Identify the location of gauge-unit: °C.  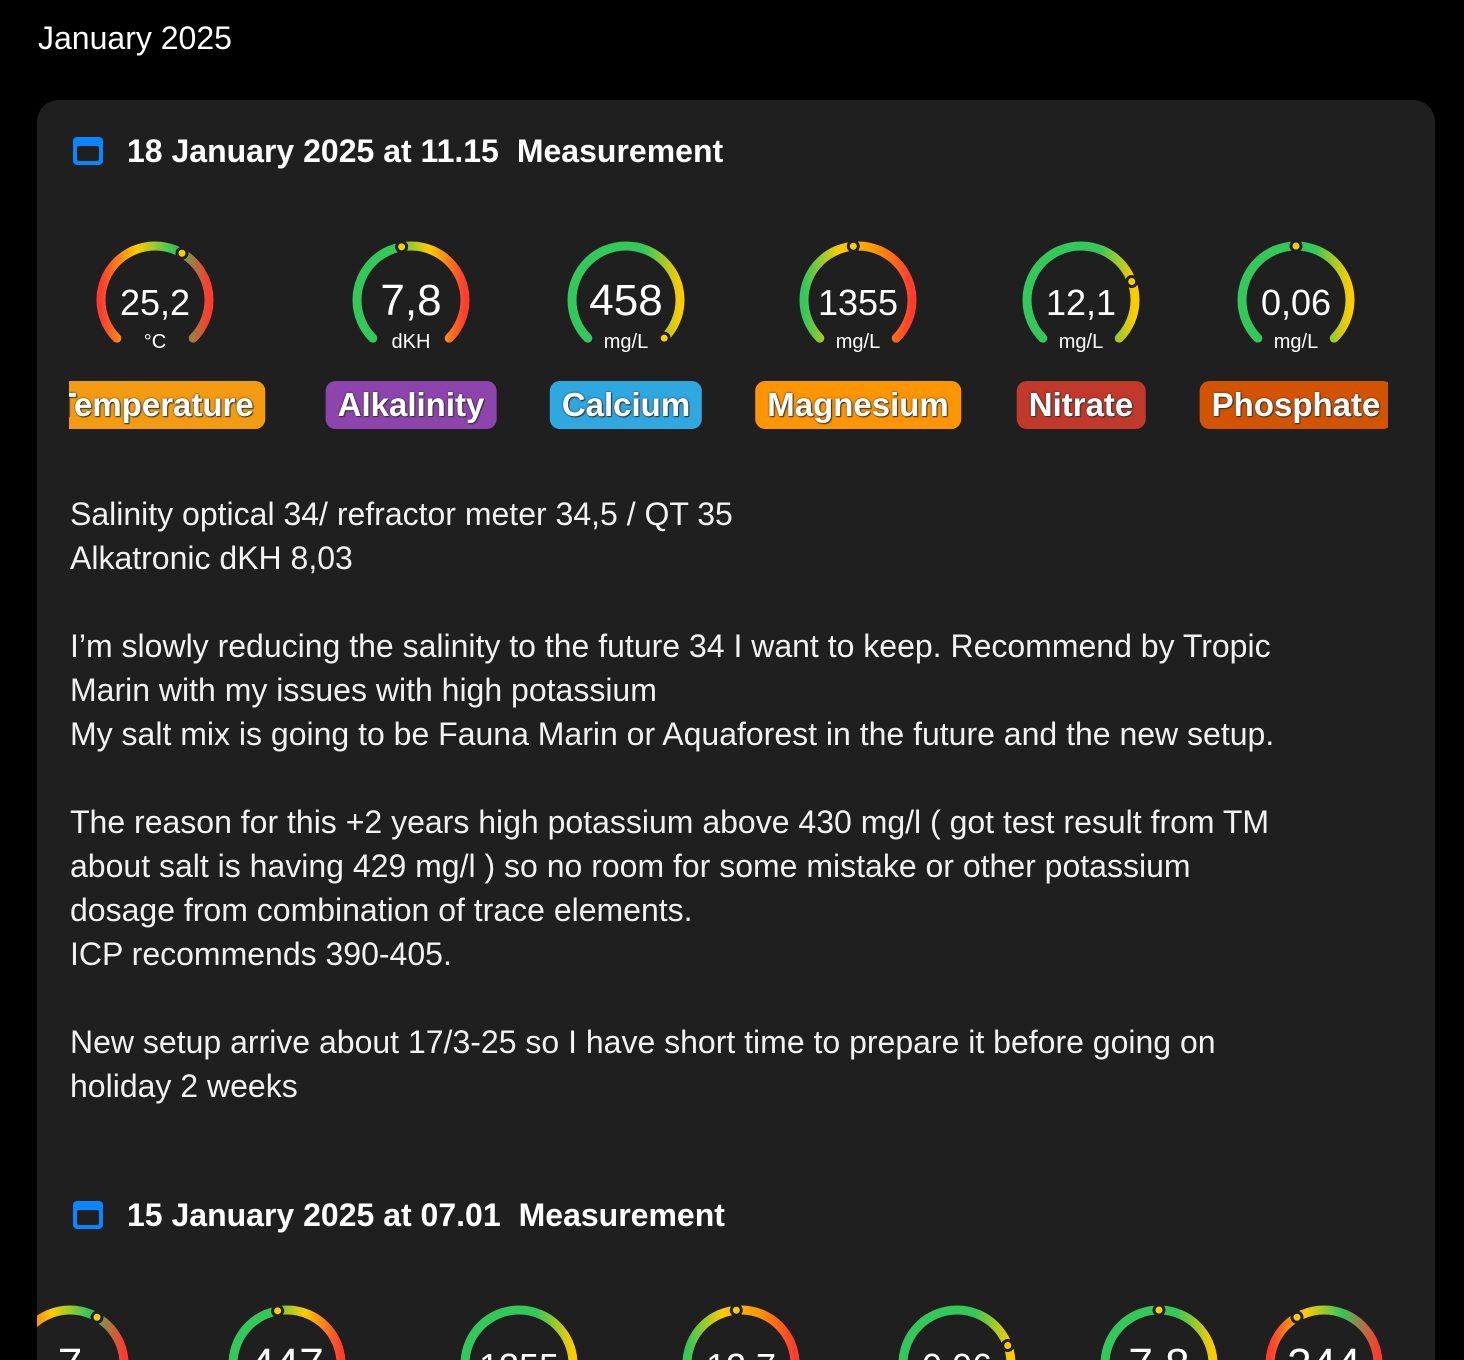
(155, 342).